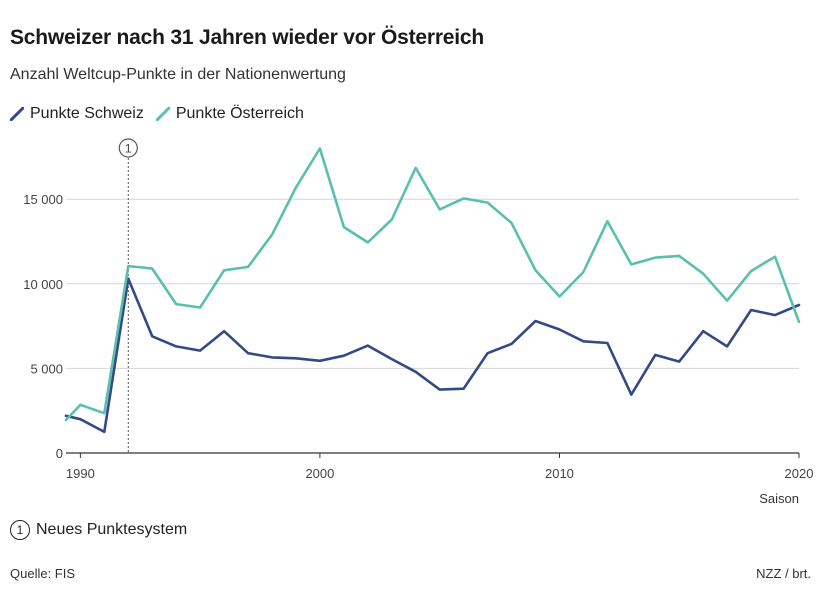 The height and width of the screenshot is (596, 827). I want to click on legend-item-oesterreich: Punkte Österreich, so click(229, 114).